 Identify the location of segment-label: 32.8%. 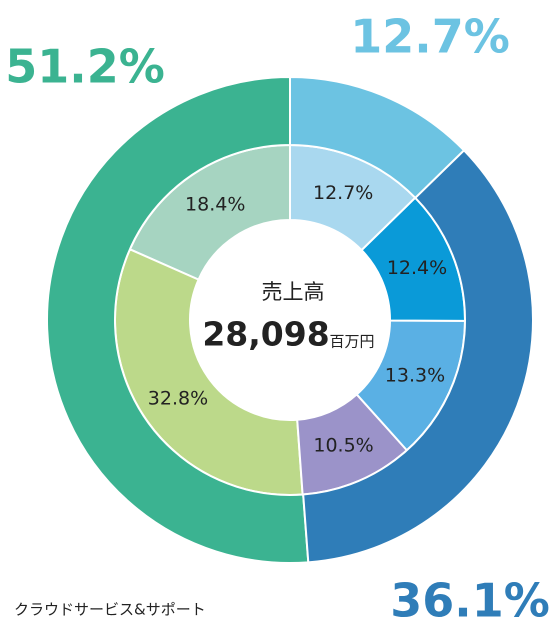
(178, 398).